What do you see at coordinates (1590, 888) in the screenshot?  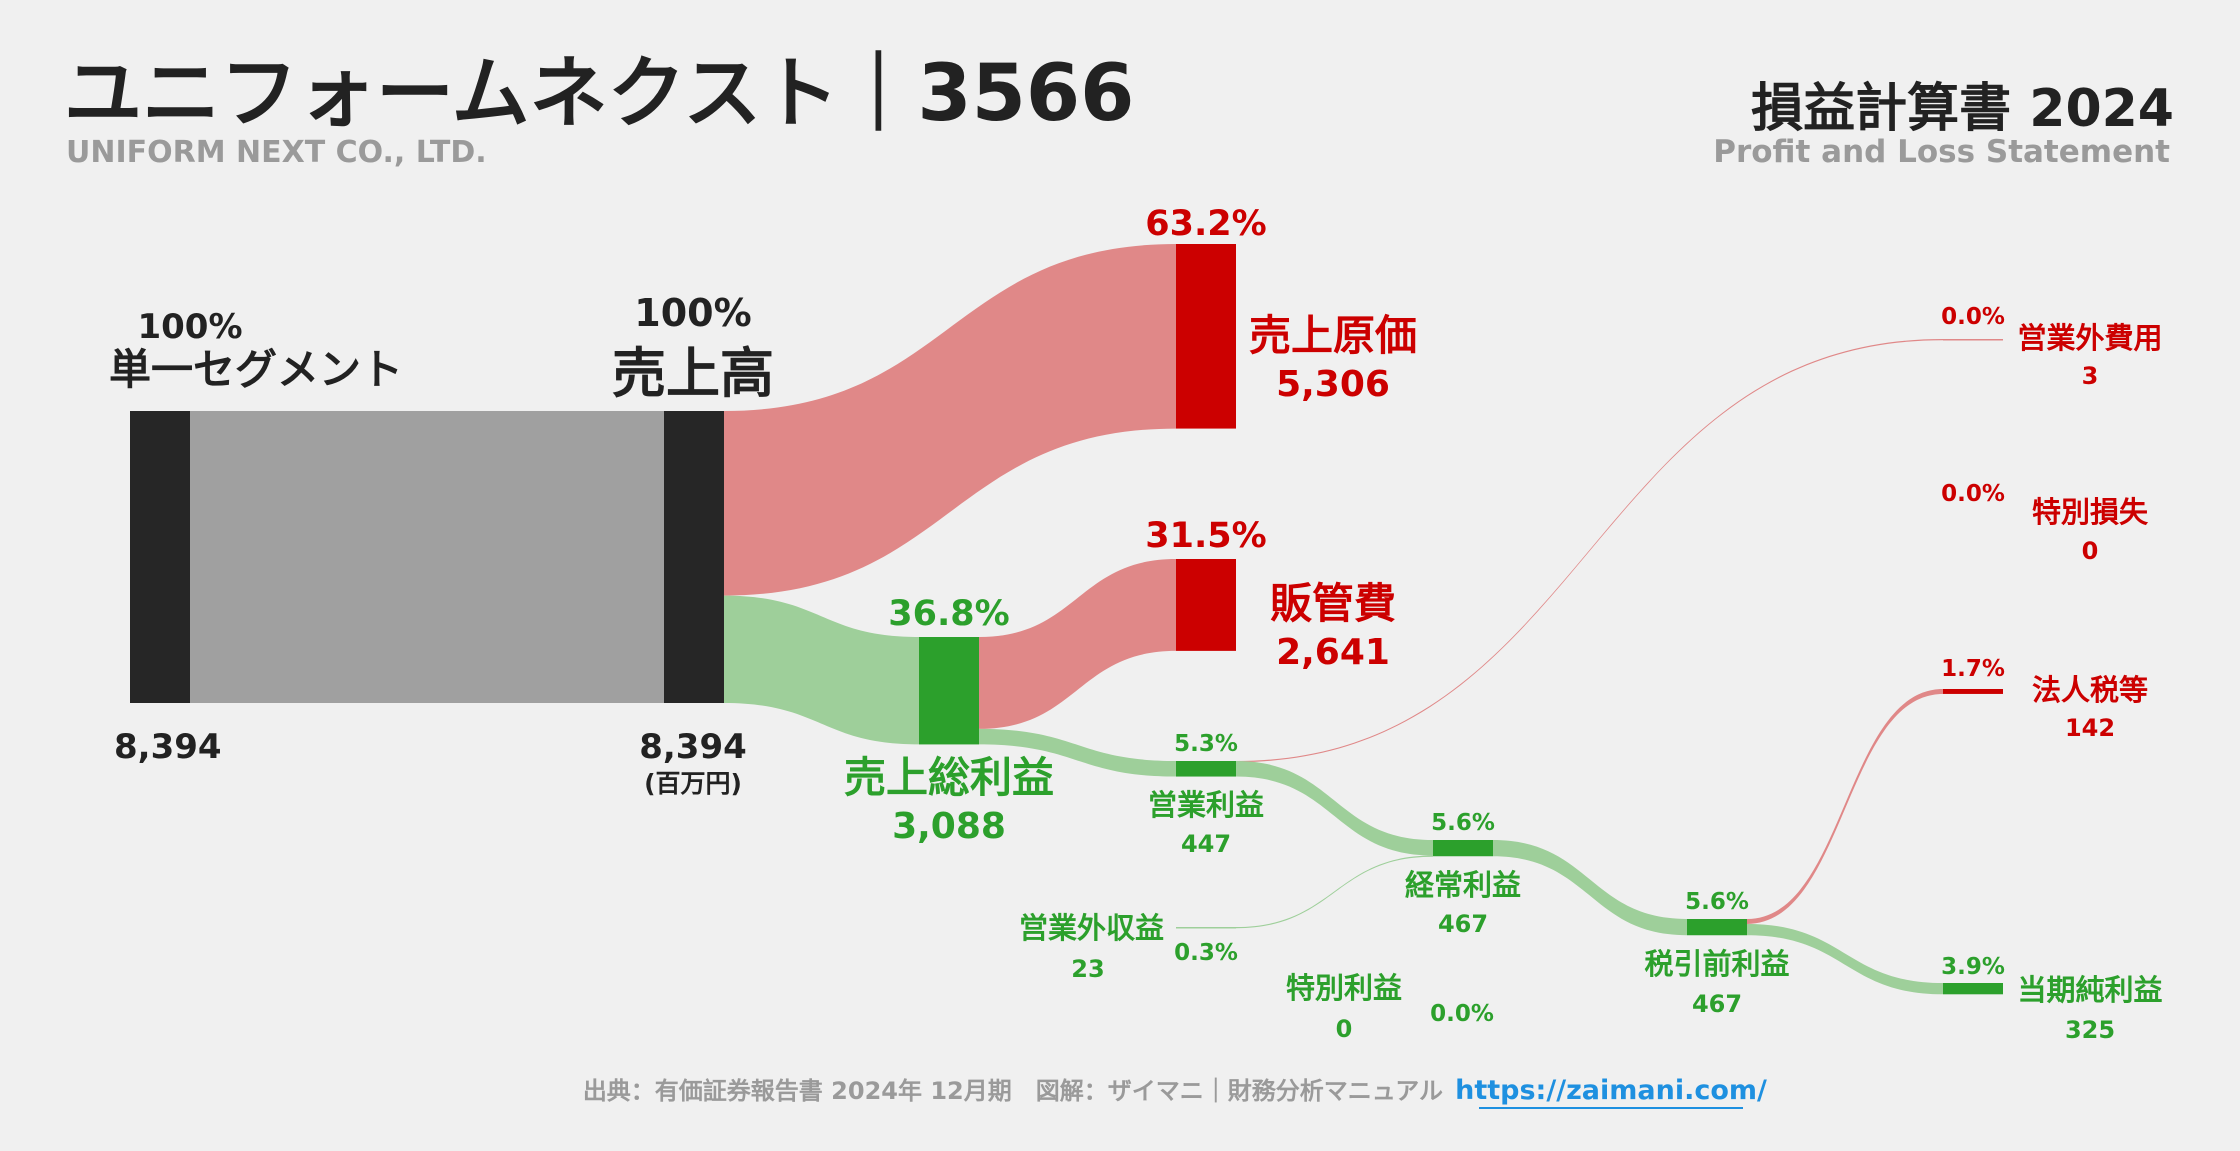 I see `flow-ordinary-pretax` at bounding box center [1590, 888].